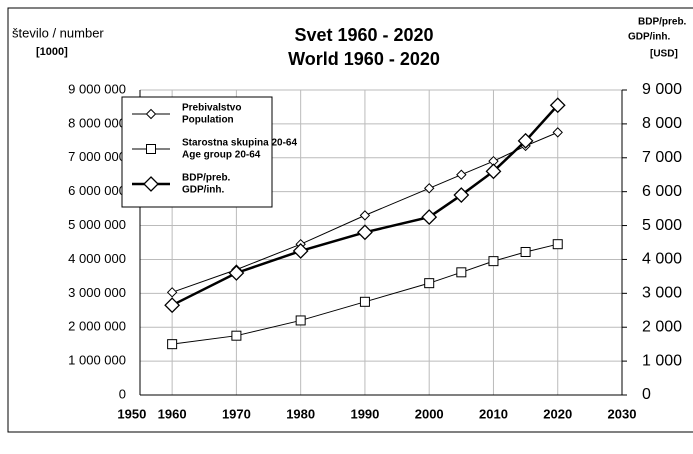 The height and width of the screenshot is (454, 693). I want to click on legend-label: Starostna skupina 20-64, so click(239, 143).